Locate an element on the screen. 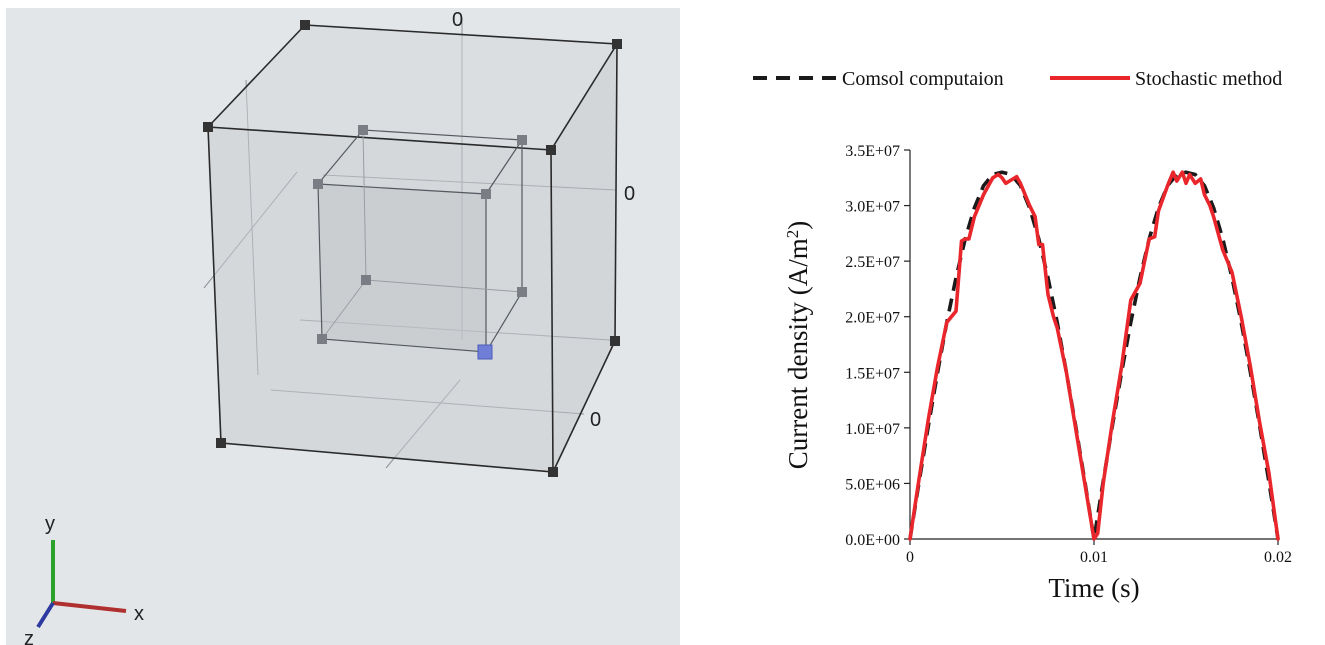 This screenshot has height=645, width=1325. x-tick-label: 0 is located at coordinates (910, 557).